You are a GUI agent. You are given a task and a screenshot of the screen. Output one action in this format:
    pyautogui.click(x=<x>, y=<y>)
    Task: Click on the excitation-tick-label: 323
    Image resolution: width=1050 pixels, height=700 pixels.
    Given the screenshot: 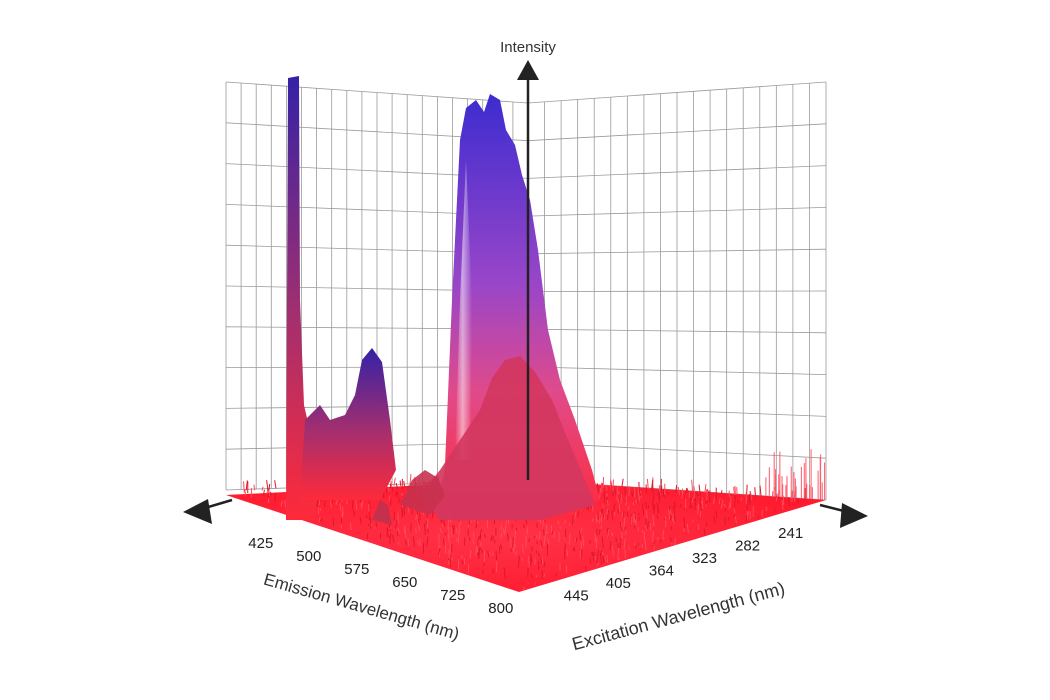 What is the action you would take?
    pyautogui.click(x=704, y=558)
    